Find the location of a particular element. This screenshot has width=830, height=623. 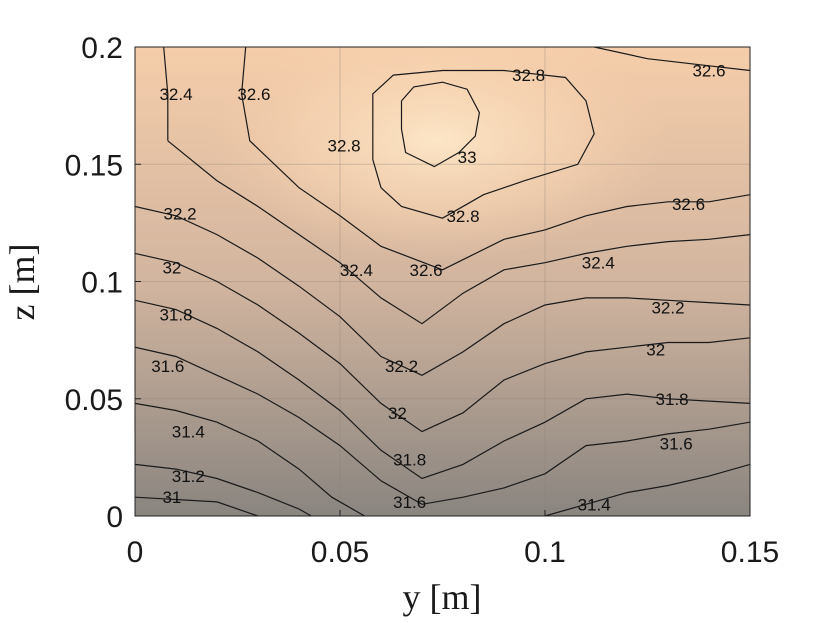

y-tick-labels: 0 0.05 0.1 0.15 0.2 is located at coordinates (103, 283).